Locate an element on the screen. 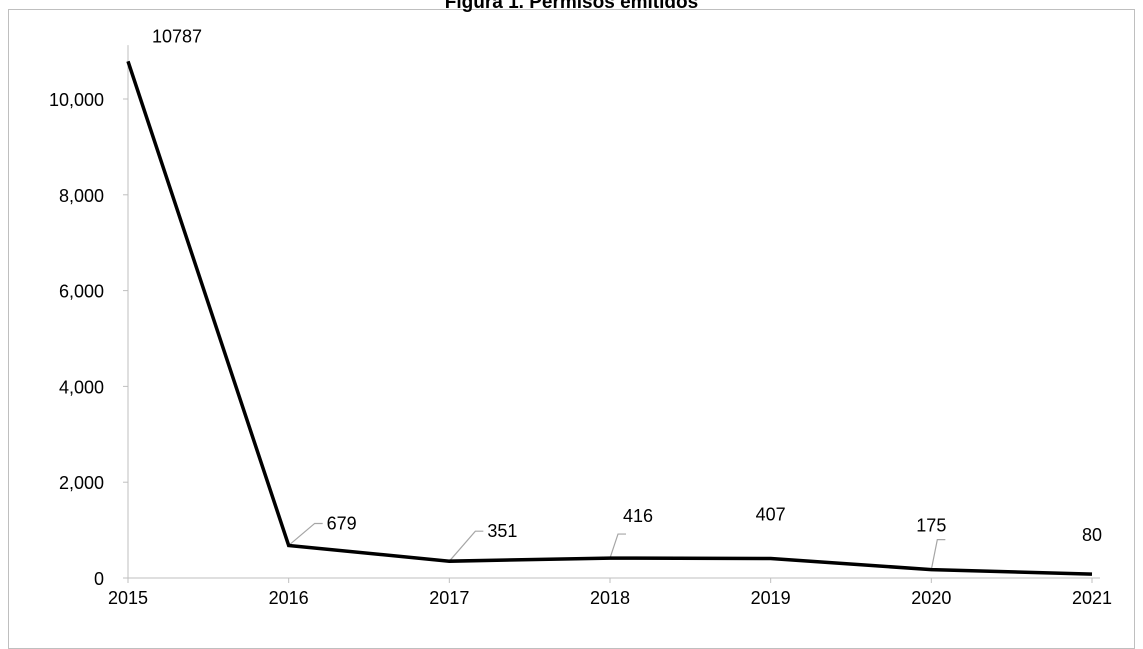 The image size is (1143, 649). y-tick-label: 4,000 is located at coordinates (81, 387).